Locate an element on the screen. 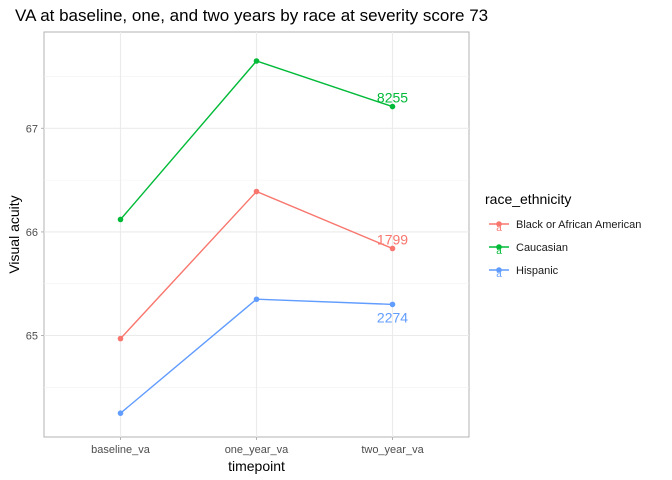 This screenshot has height=480, width=672. legend-item: a Hispanic is located at coordinates (524, 272).